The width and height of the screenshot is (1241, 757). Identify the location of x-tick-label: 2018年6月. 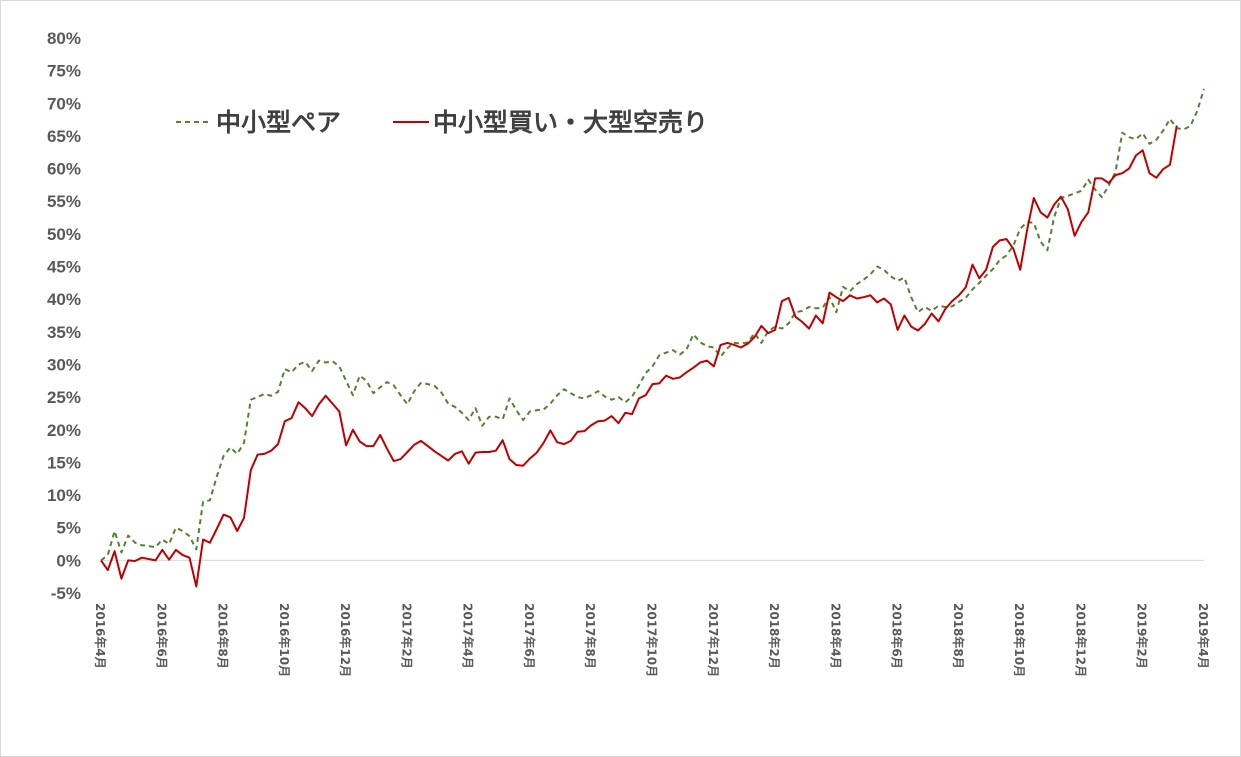
(897, 636).